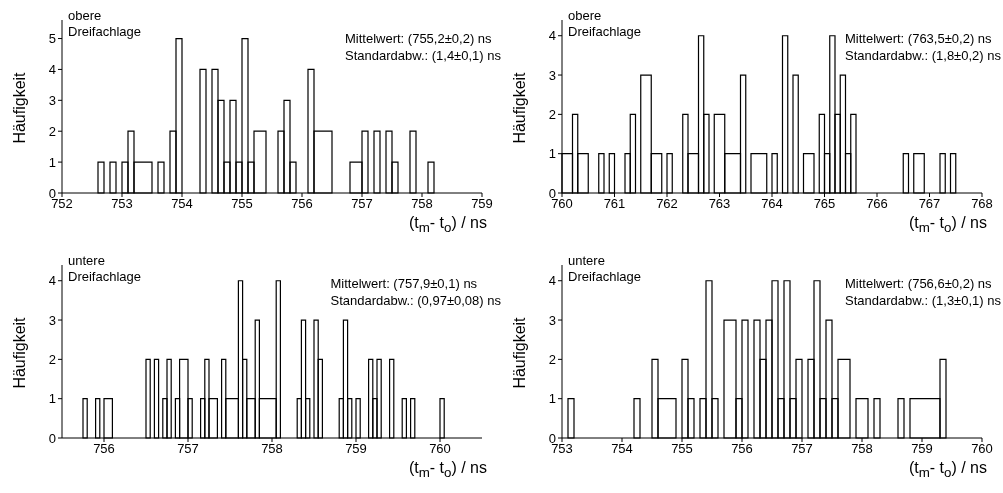 This screenshot has width=1003, height=493. Describe the element at coordinates (982, 204) in the screenshot. I see `x-tick-label: 768` at that location.